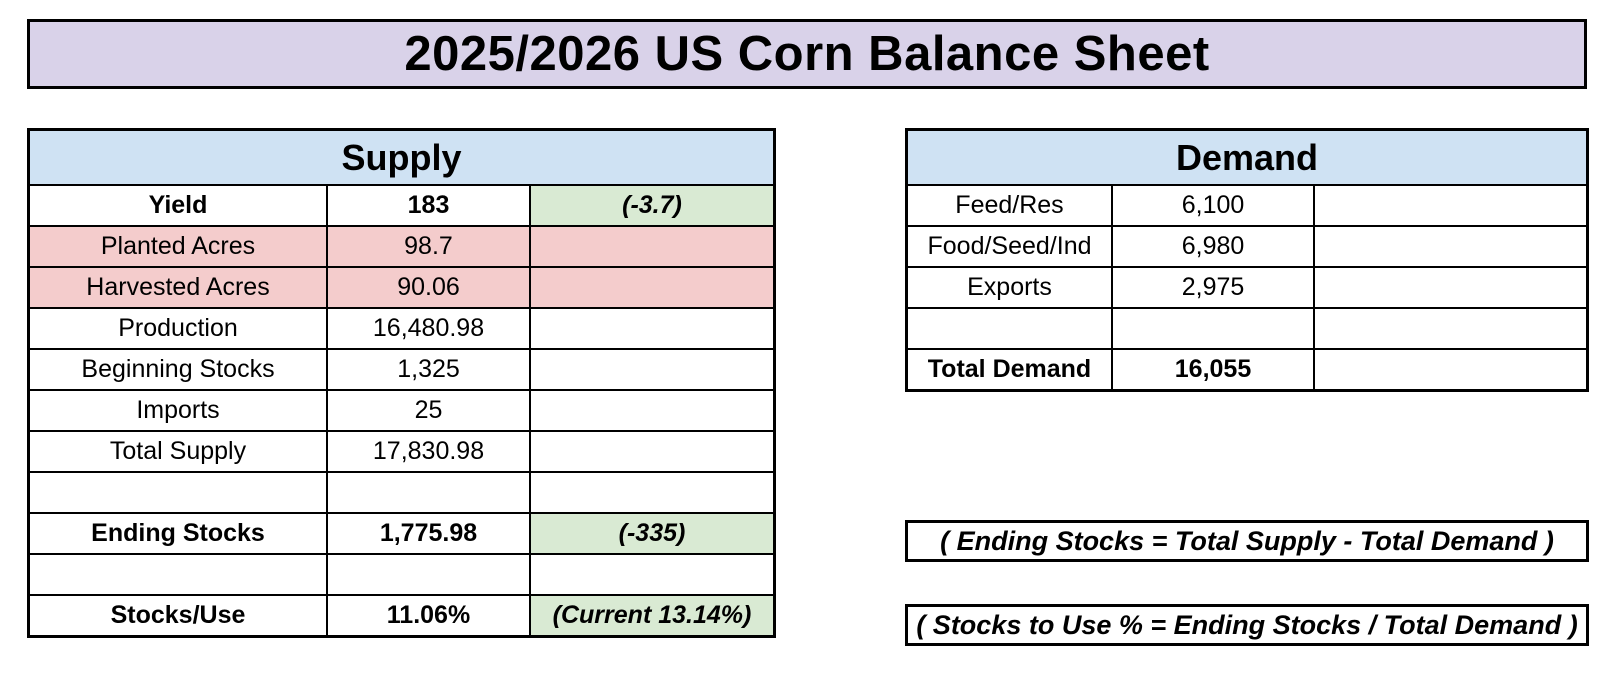 This screenshot has height=674, width=1602. Describe the element at coordinates (178, 574) in the screenshot. I see `supply-spacer2-label` at that location.